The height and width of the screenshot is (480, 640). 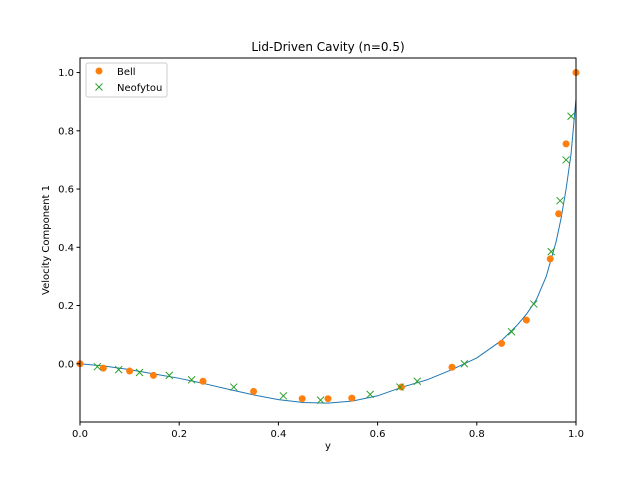 I want to click on legend-label-bell: Bell, so click(x=126, y=72).